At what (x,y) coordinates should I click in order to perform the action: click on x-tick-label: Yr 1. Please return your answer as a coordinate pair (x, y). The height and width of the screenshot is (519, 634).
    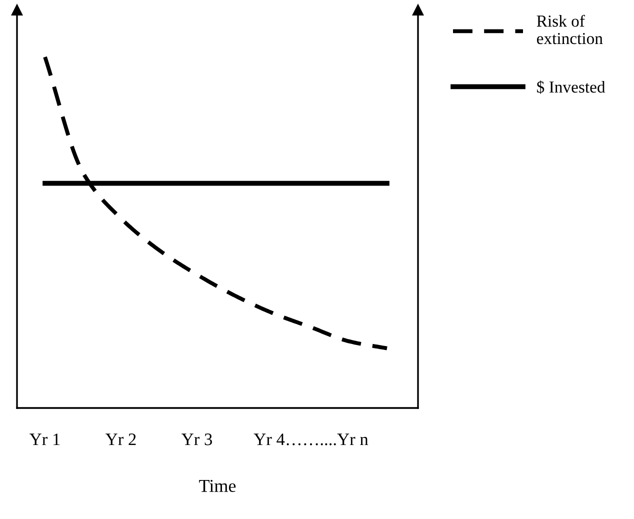
    Looking at the image, I should click on (45, 440).